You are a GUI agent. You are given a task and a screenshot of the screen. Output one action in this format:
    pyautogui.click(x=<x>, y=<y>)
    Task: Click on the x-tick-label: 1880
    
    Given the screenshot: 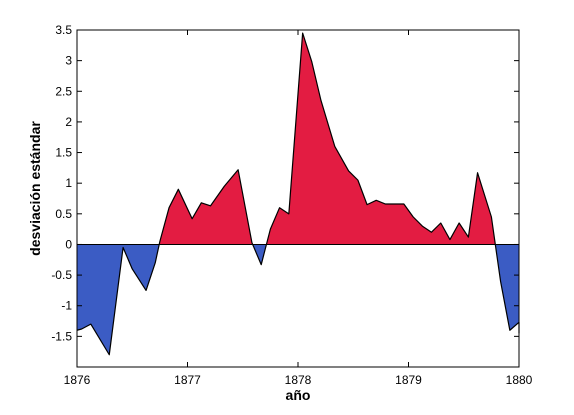 What is the action you would take?
    pyautogui.click(x=519, y=380)
    